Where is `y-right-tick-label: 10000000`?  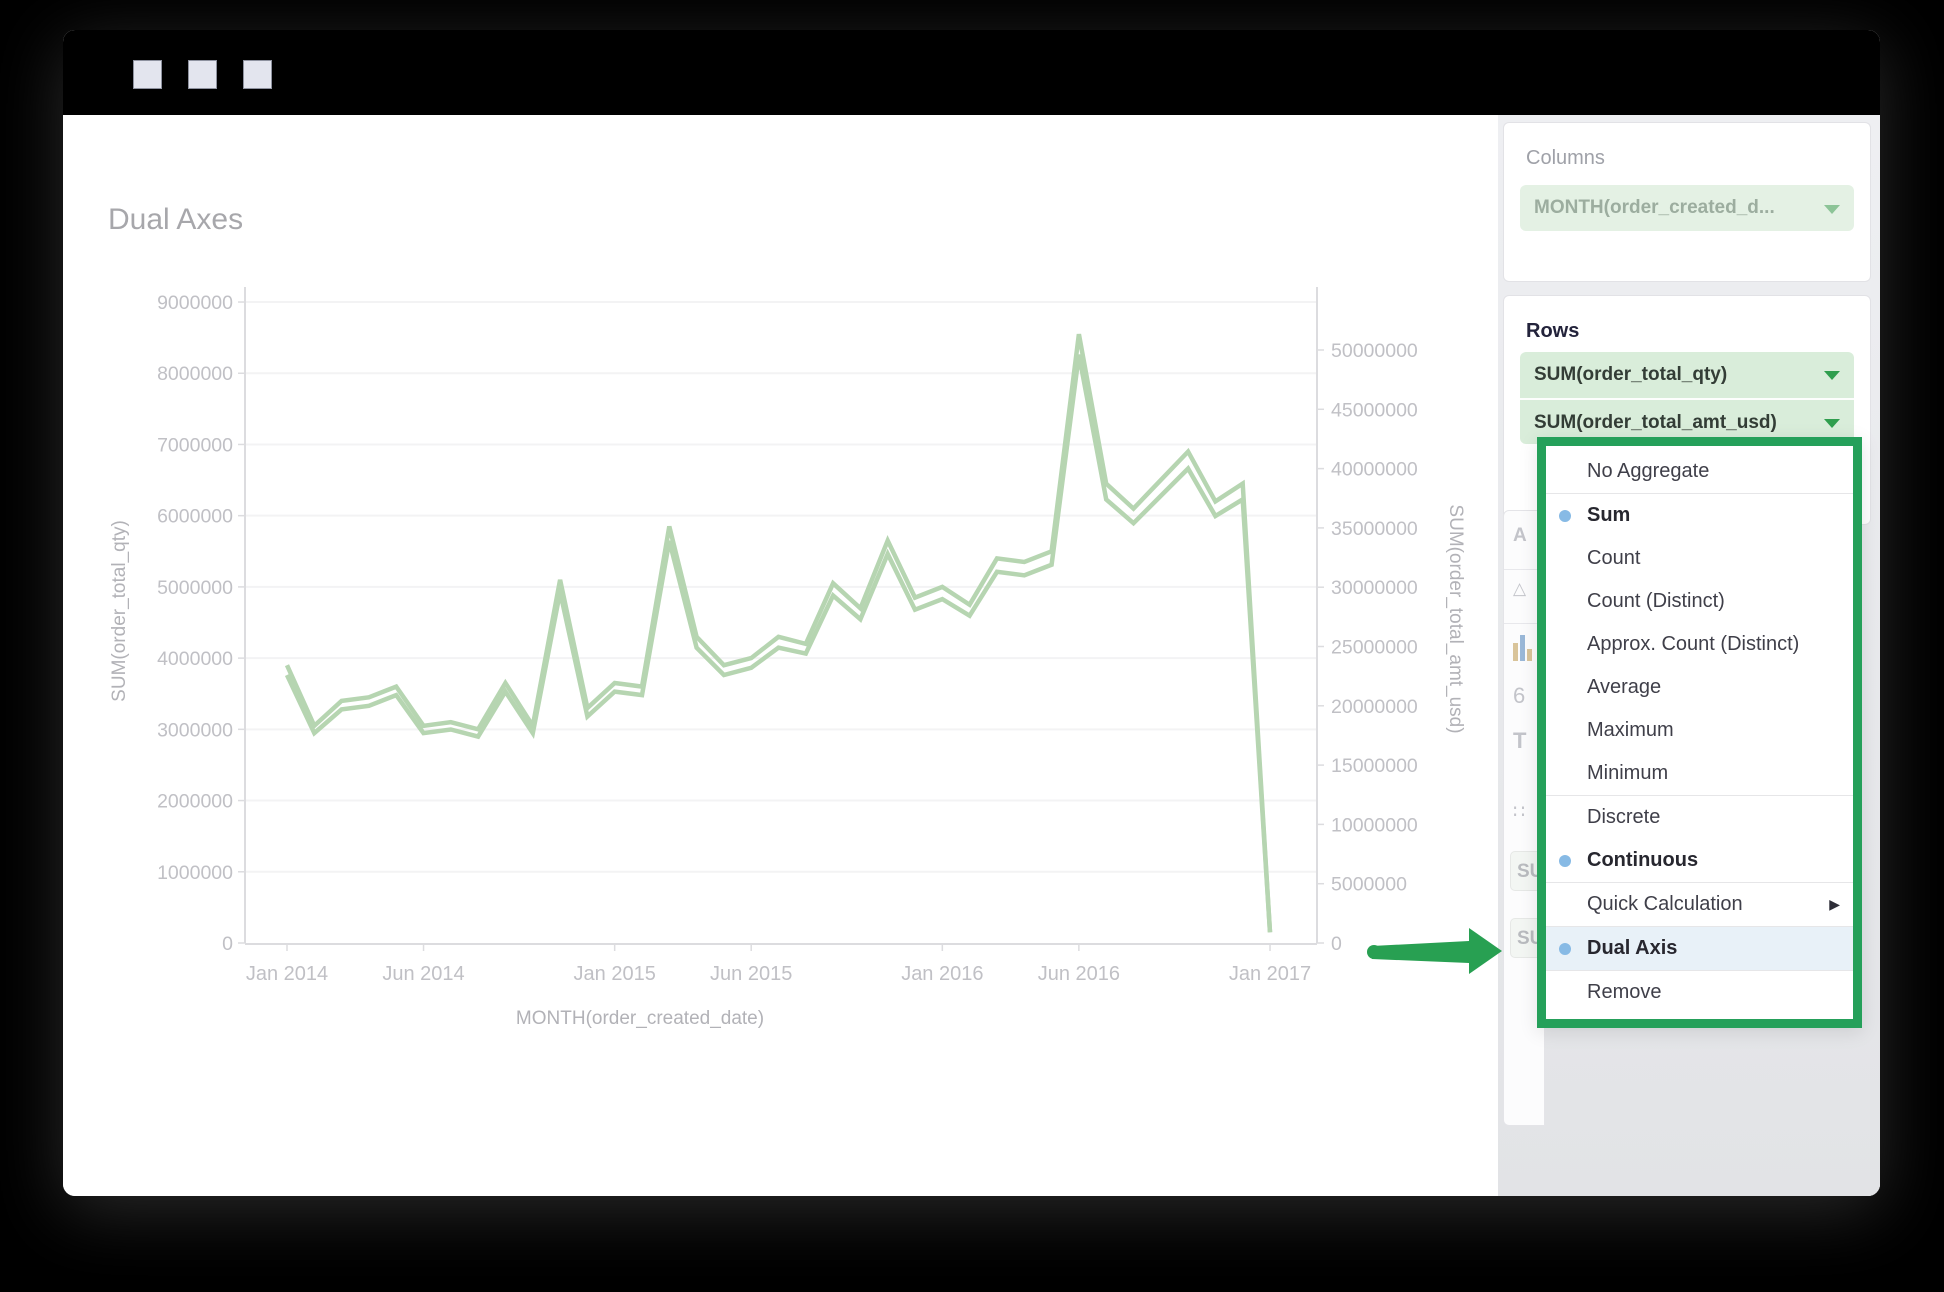 y-right-tick-label: 10000000 is located at coordinates (1374, 825).